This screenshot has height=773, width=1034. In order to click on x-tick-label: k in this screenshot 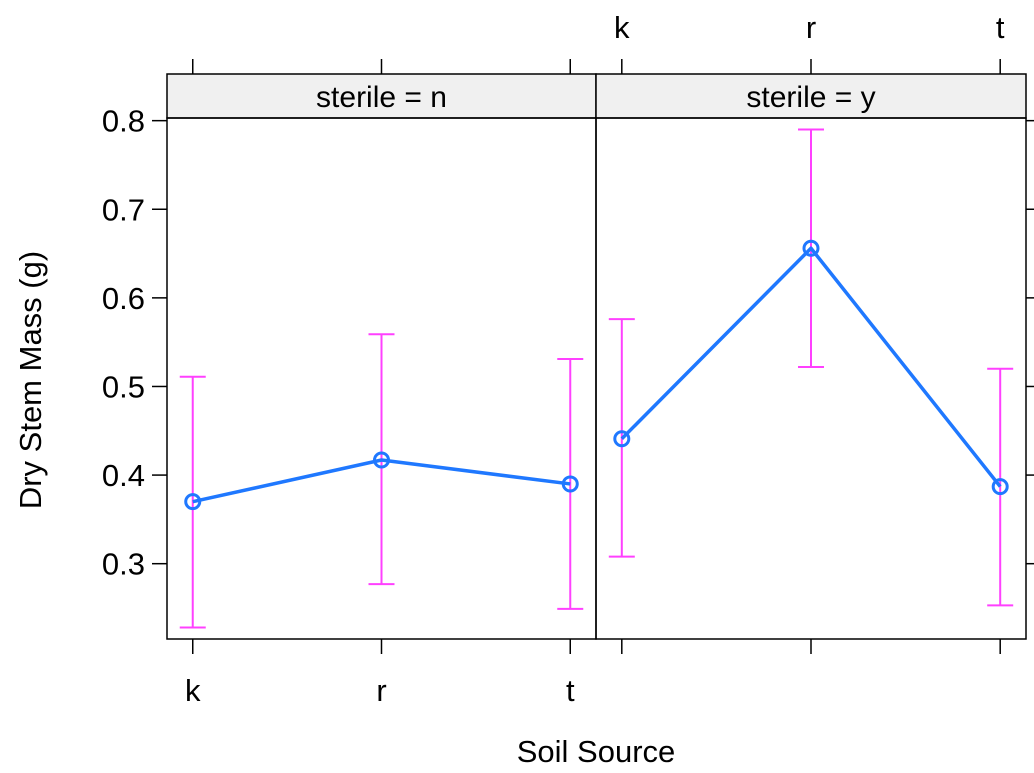, I will do `click(193, 690)`.